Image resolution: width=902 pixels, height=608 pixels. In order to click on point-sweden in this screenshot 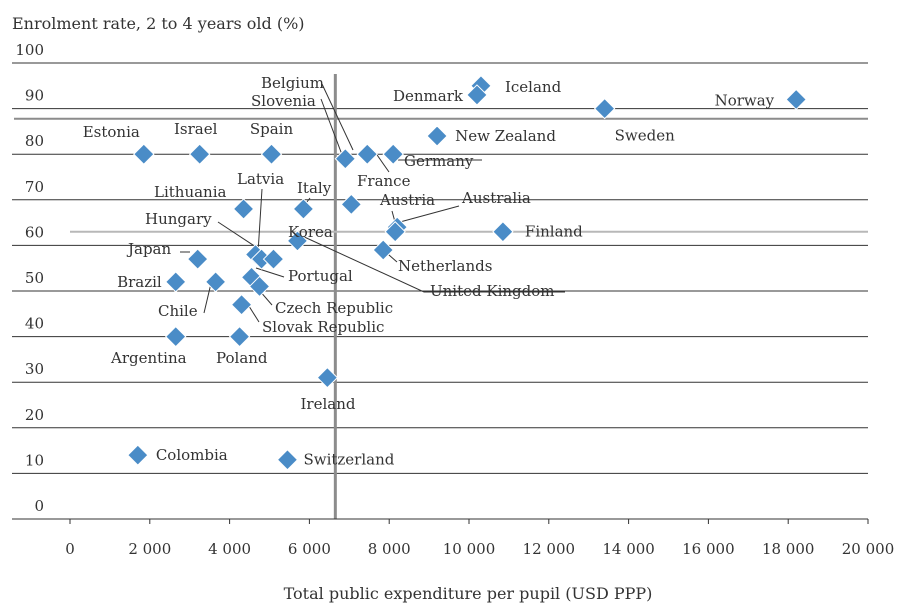, I will do `click(604, 108)`.